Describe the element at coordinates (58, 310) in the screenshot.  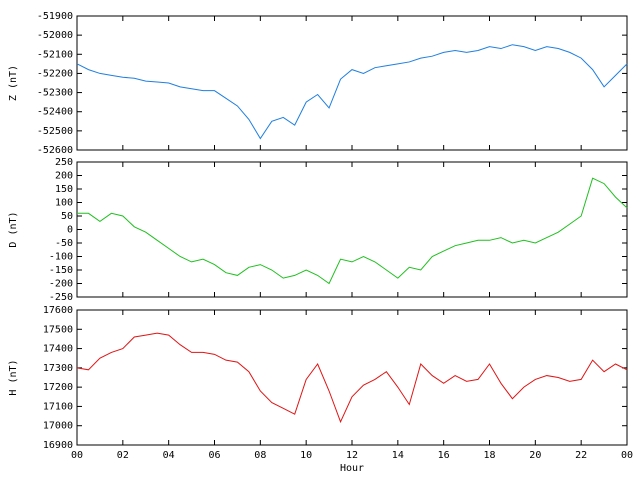
I see `y-tick-label: 17600` at that location.